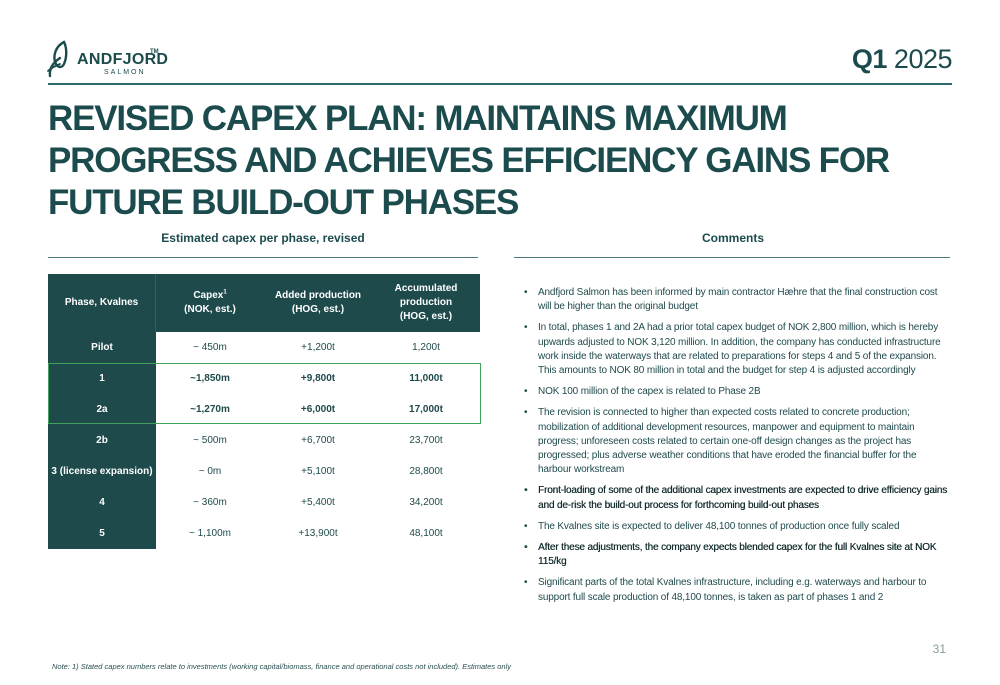 The width and height of the screenshot is (1000, 685). I want to click on phase-cell: 4, so click(102, 502).